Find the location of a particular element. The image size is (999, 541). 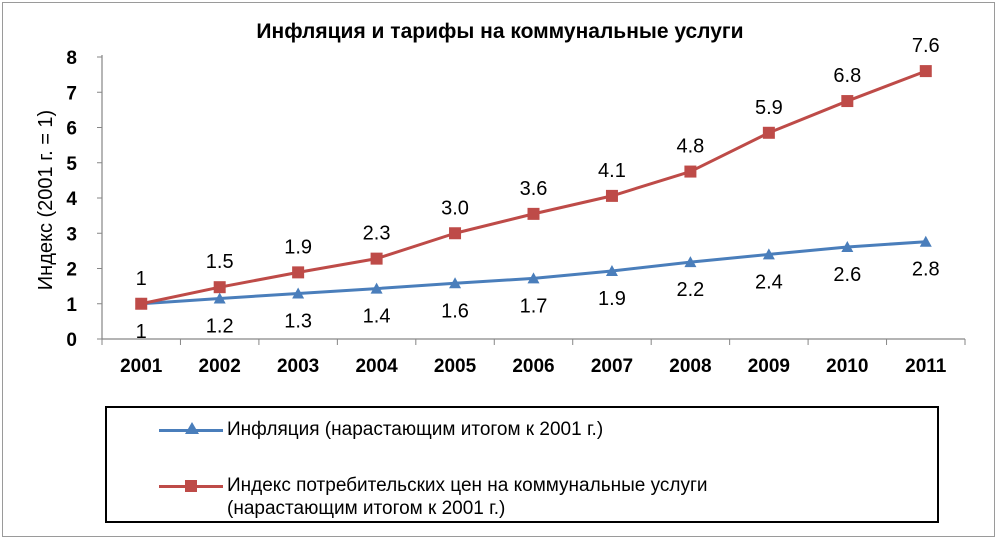

y-tick-label: 8 is located at coordinates (71, 58).